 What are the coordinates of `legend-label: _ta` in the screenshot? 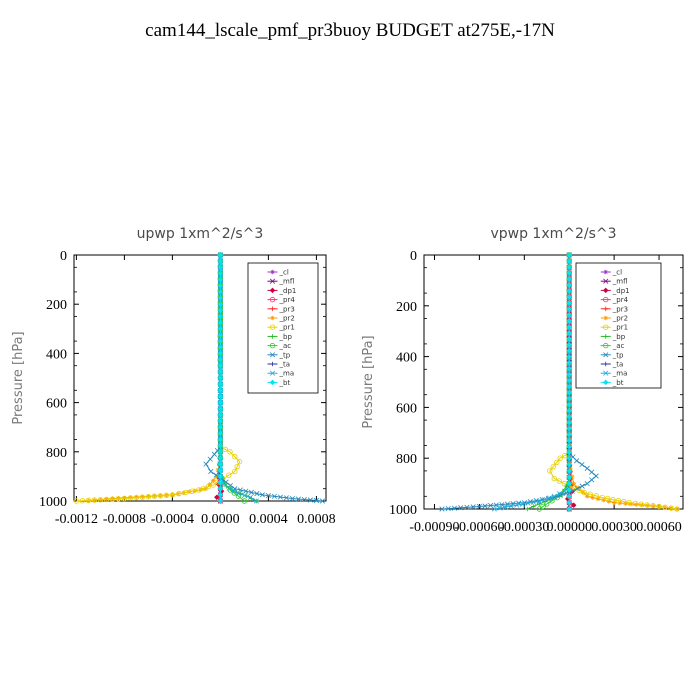 It's located at (618, 365).